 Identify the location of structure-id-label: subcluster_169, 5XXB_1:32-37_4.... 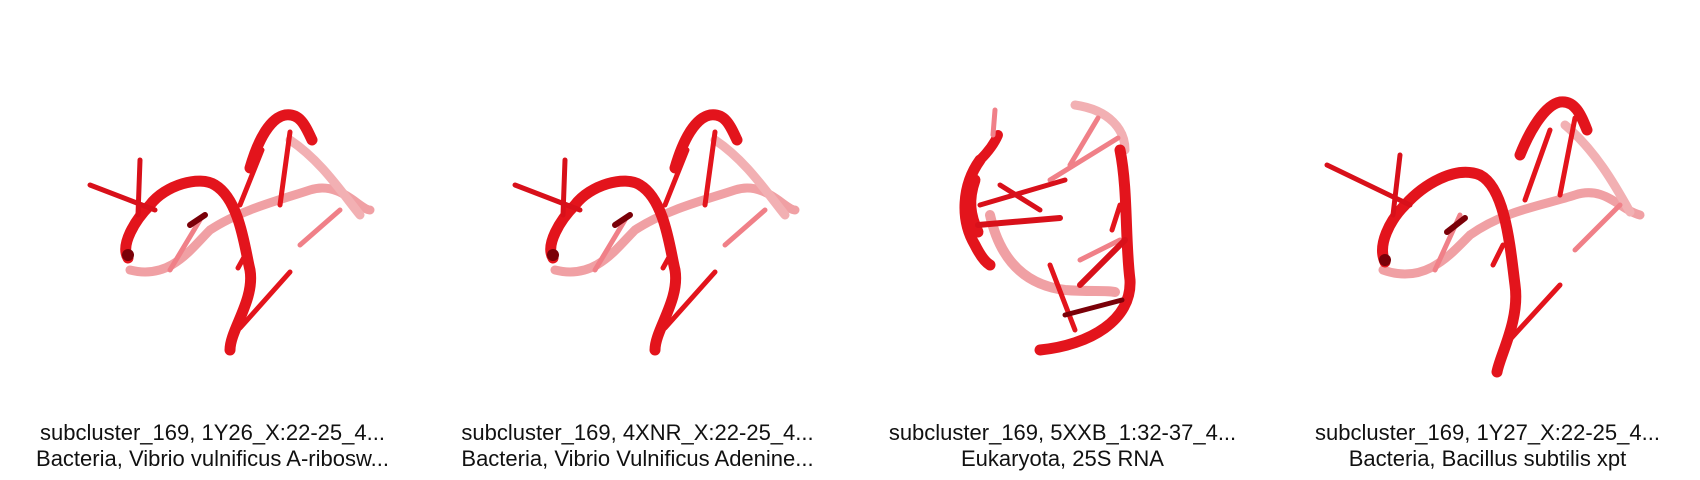
(1062, 432).